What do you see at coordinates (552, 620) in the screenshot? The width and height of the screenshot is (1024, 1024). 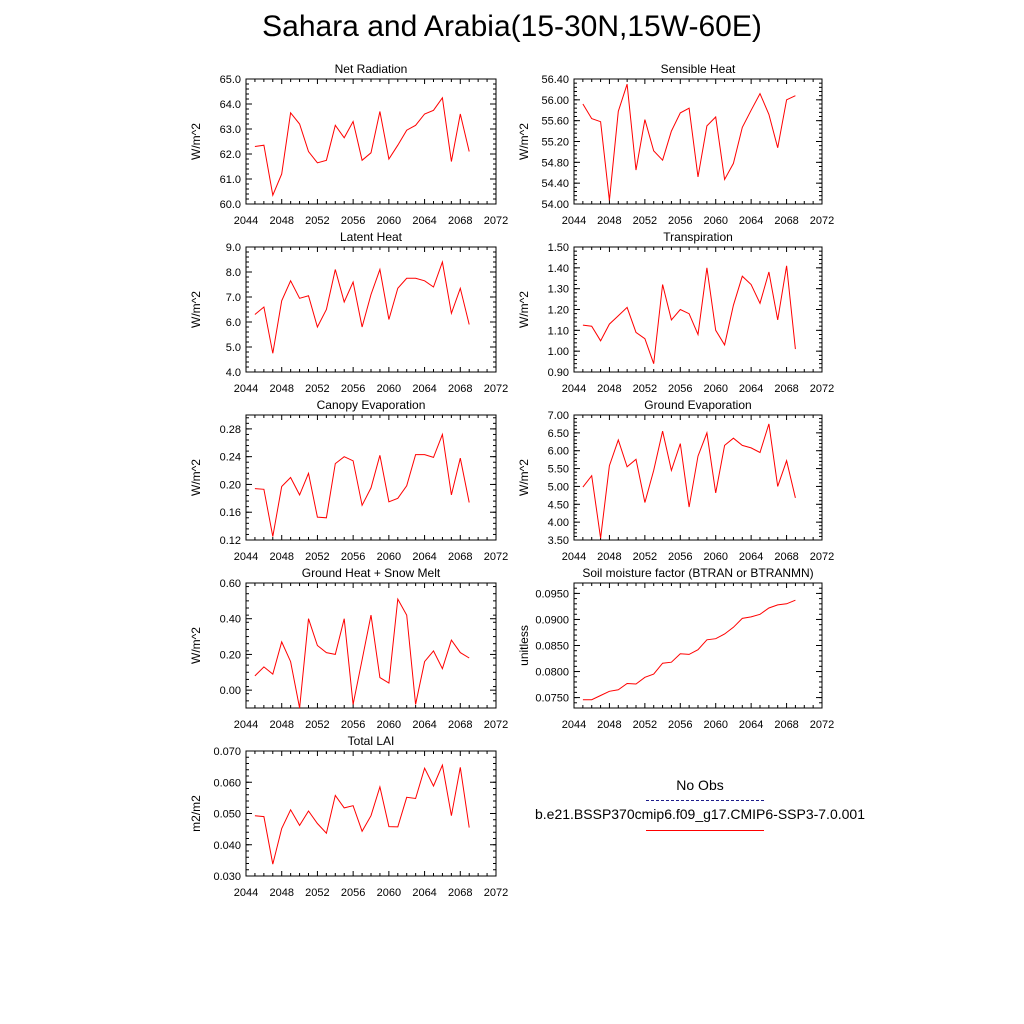 I see `y-tick-label: 0.0900` at bounding box center [552, 620].